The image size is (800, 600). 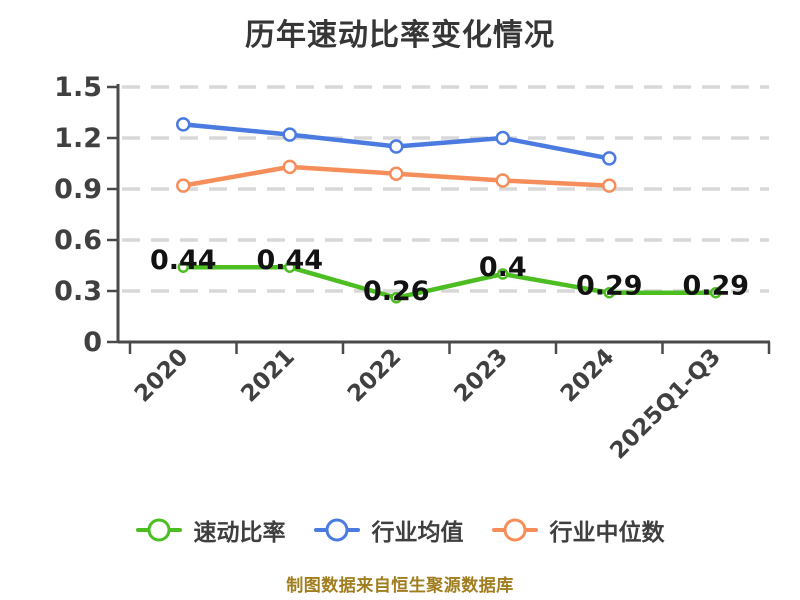 I want to click on x-tick-label: 2022, so click(x=375, y=376).